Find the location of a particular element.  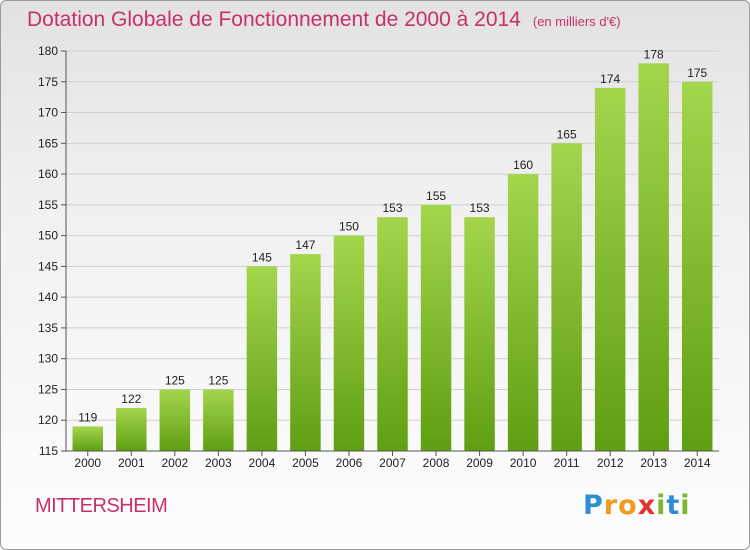

x-tick-label: 2014 is located at coordinates (697, 463).